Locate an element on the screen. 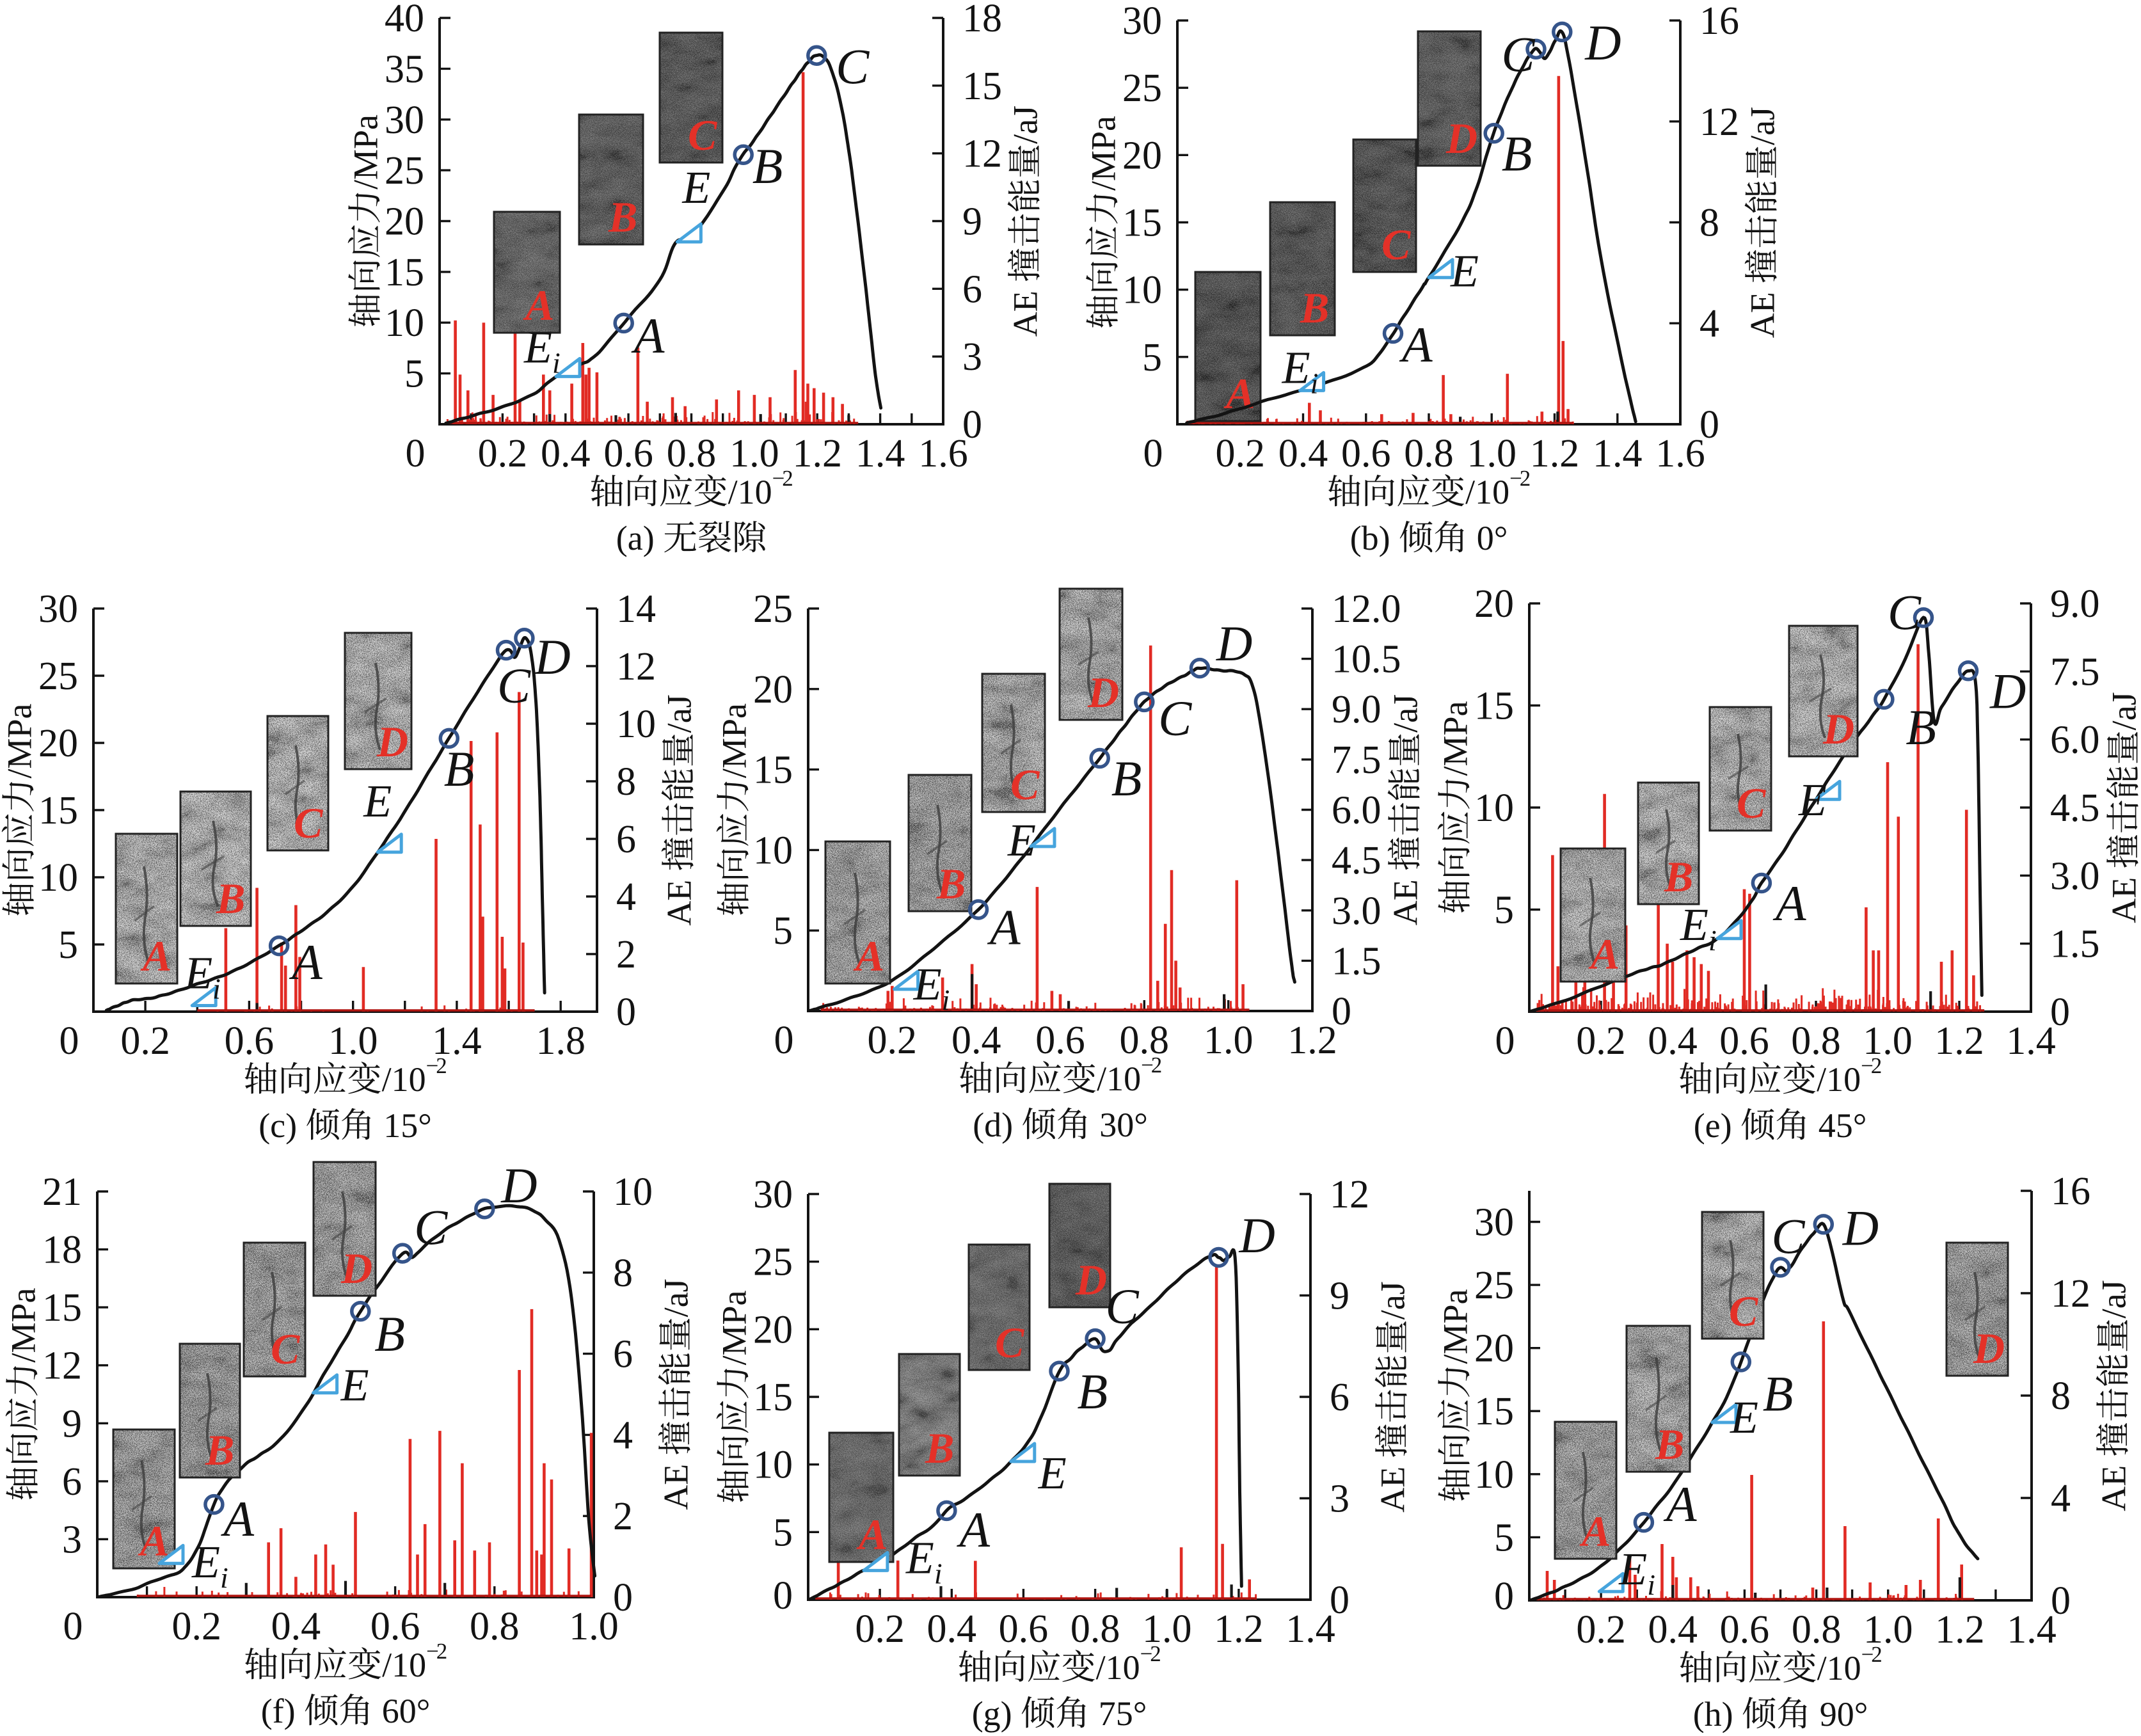 The height and width of the screenshot is (1736, 2141). svg-text: 25 is located at coordinates (58, 676).